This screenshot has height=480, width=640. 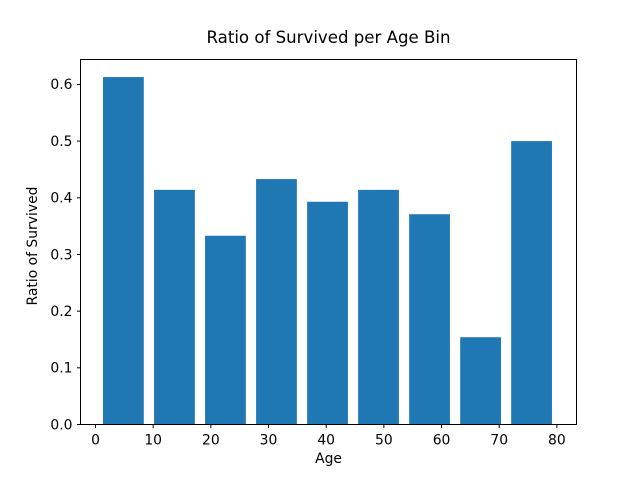 What do you see at coordinates (211, 441) in the screenshot?
I see `x-tick-label: 20` at bounding box center [211, 441].